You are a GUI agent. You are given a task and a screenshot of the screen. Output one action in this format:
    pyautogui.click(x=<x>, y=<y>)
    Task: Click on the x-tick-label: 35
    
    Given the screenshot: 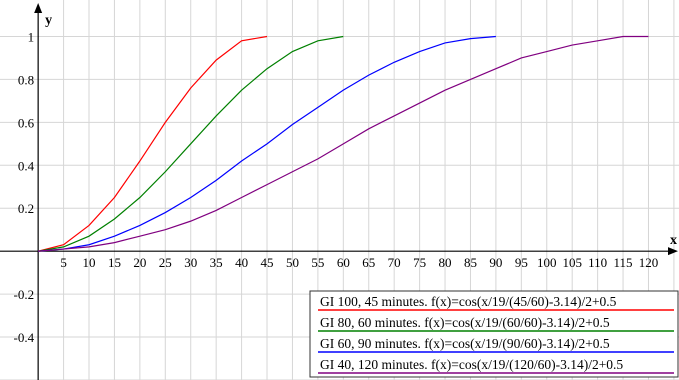 What is the action you would take?
    pyautogui.click(x=216, y=262)
    